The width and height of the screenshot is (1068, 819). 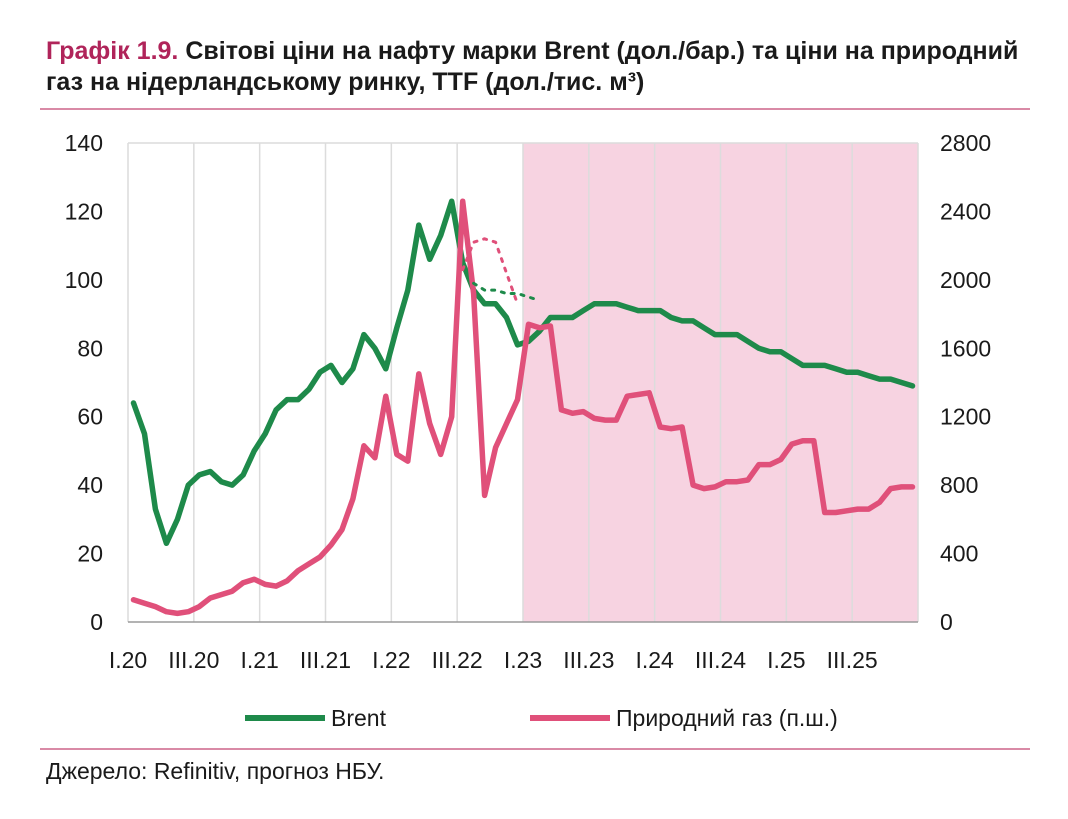 I want to click on x-tick-label: I.25, so click(x=786, y=660).